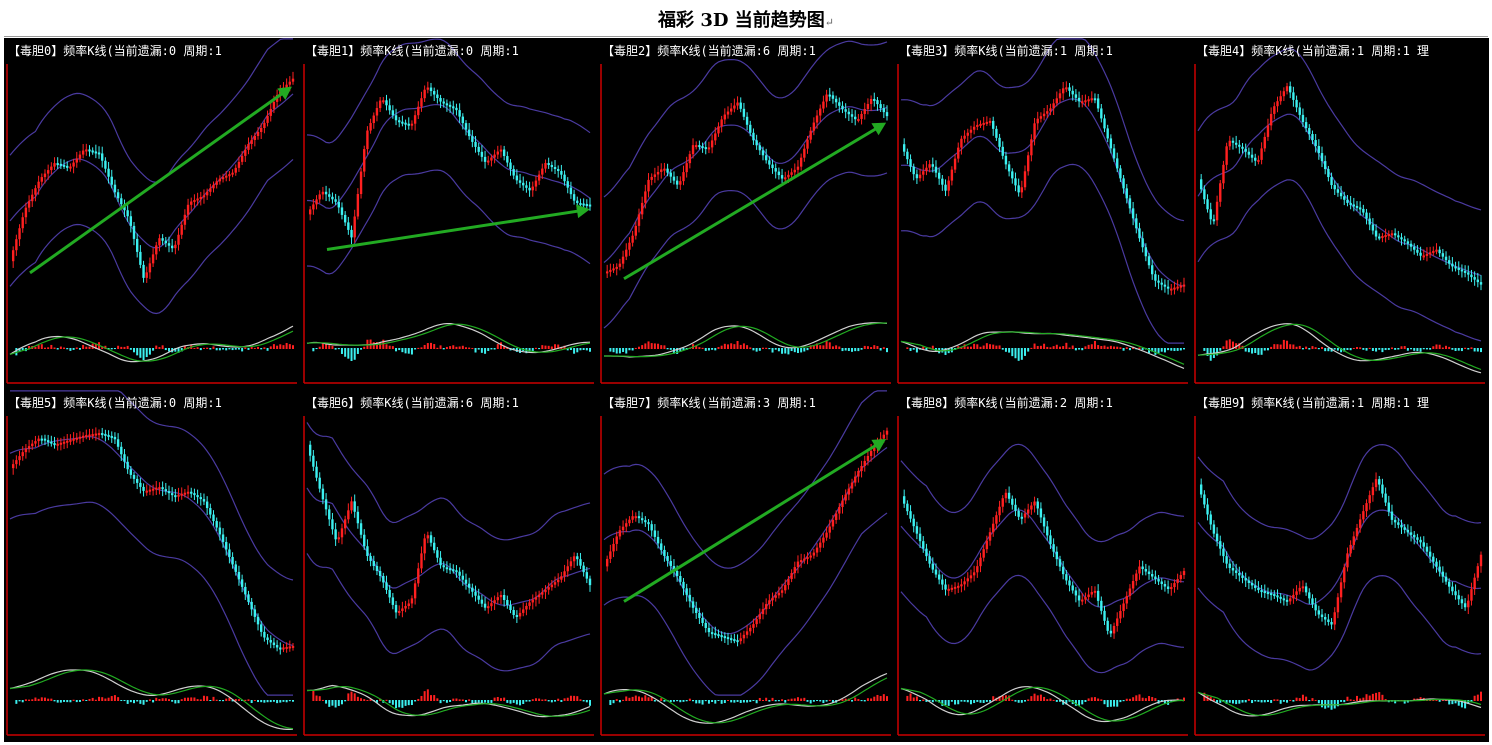 The height and width of the screenshot is (745, 1492). I want to click on upper-band, so click(745, 479).